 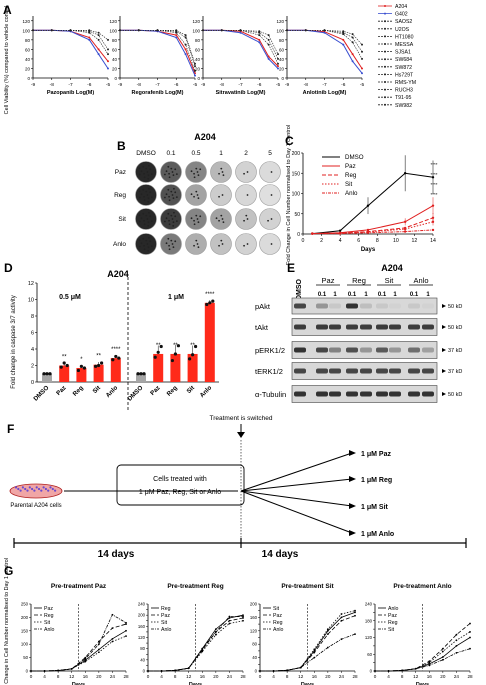 I want to click on data-point-HT1080, so click(x=176, y=31).